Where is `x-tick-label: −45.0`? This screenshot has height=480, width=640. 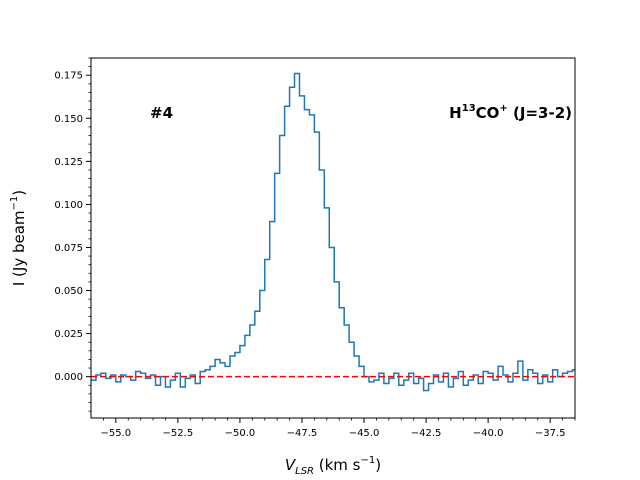 x-tick-label: −45.0 is located at coordinates (364, 433).